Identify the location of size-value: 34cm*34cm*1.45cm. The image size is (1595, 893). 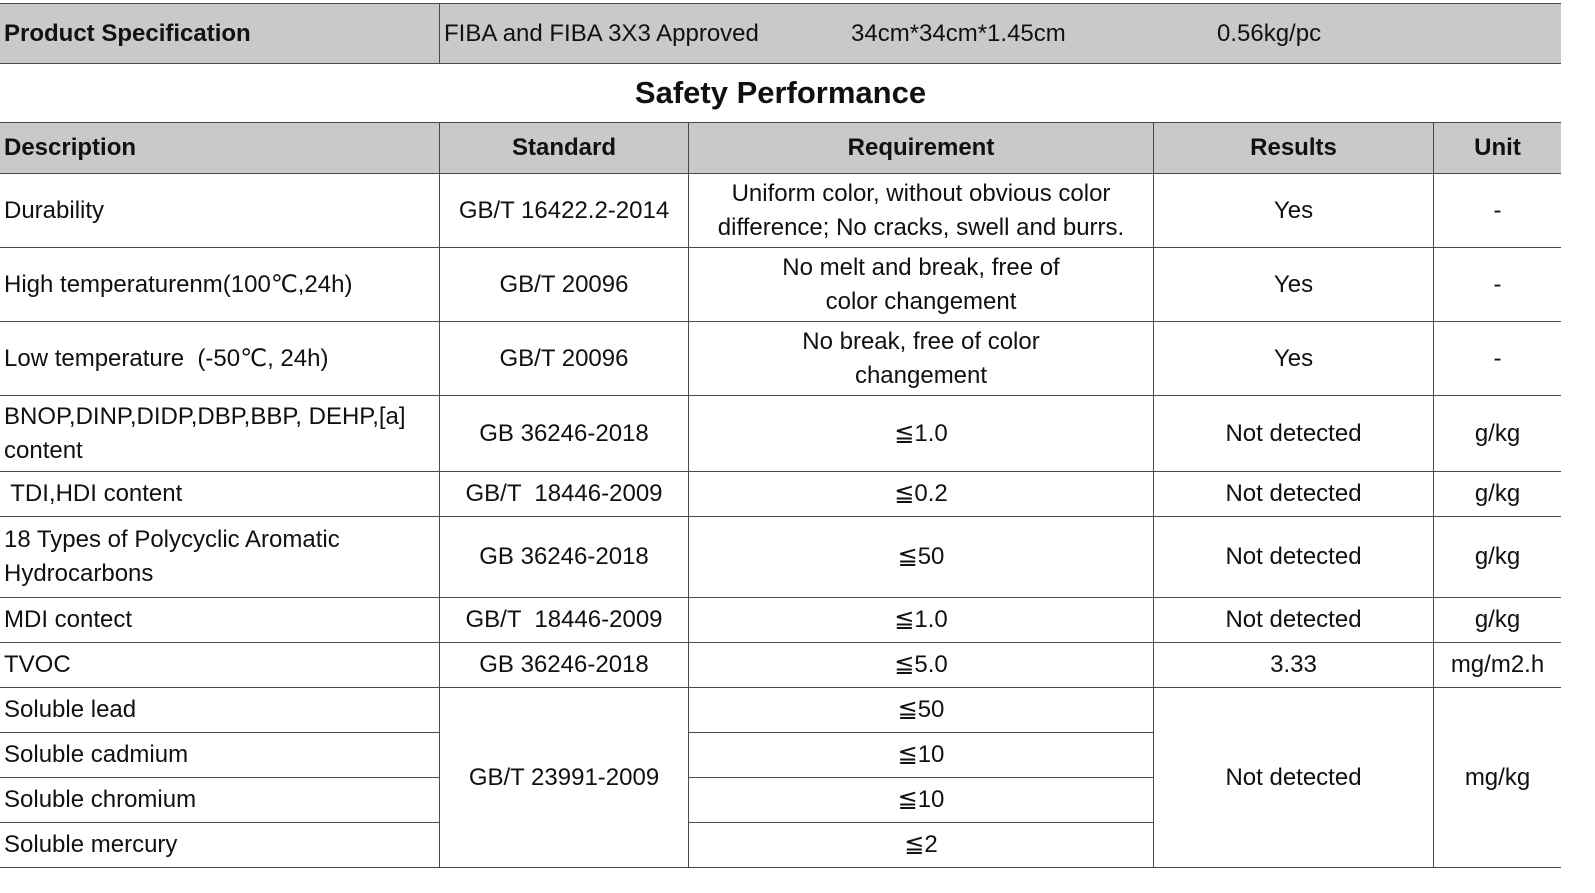
(958, 33).